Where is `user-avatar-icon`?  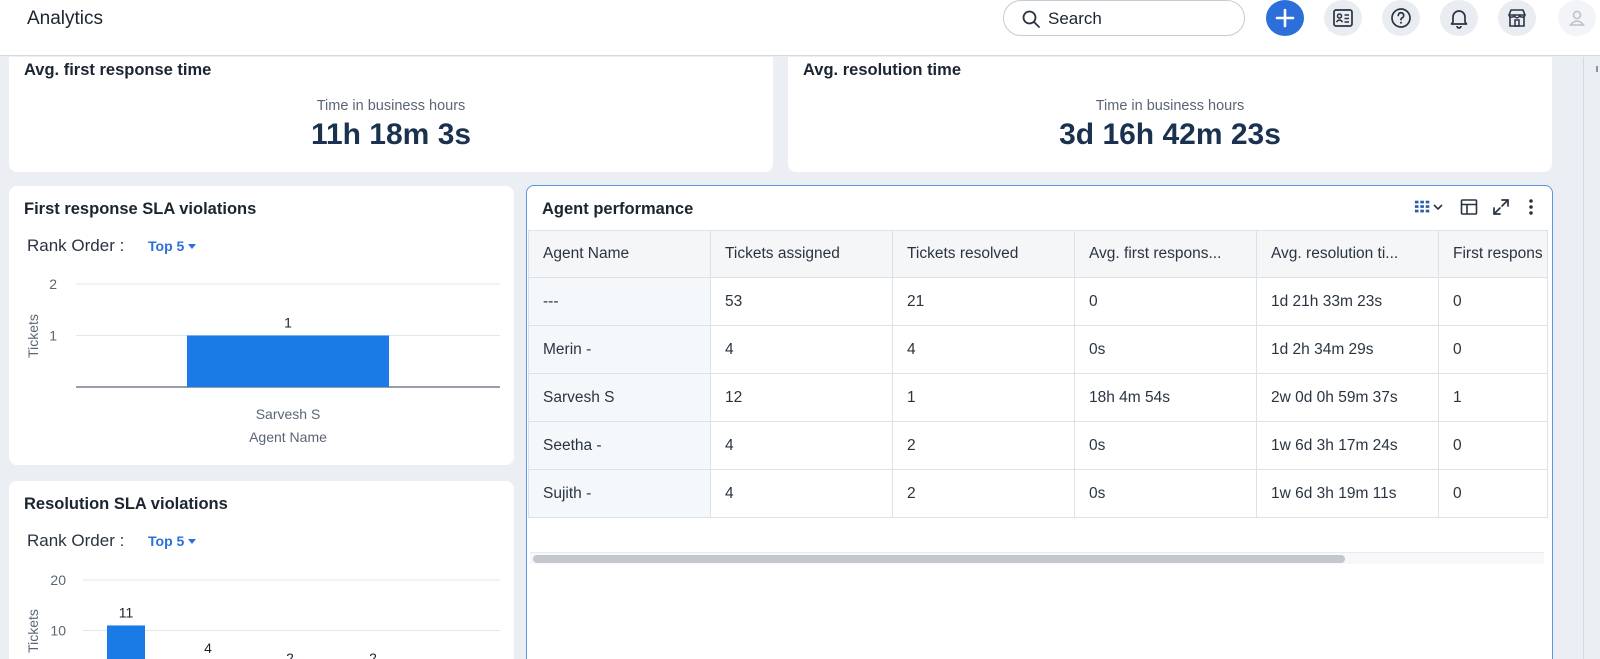
user-avatar-icon is located at coordinates (1577, 18).